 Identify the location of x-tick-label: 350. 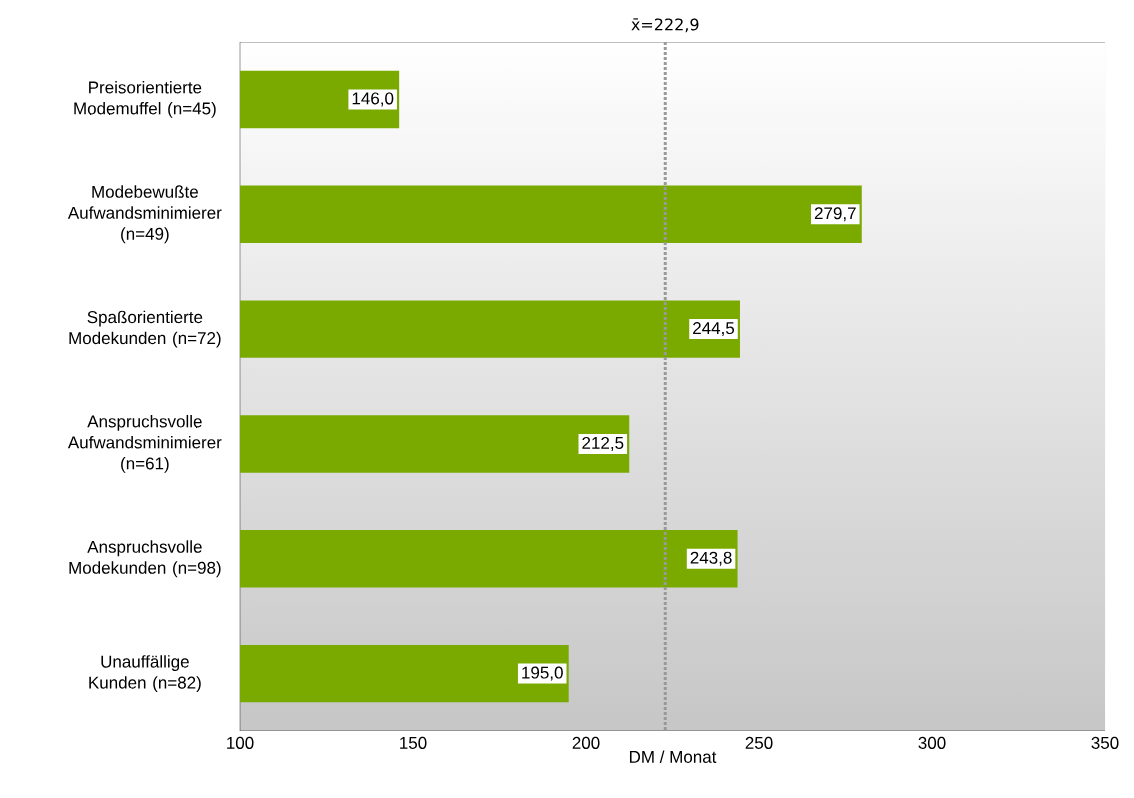
(1105, 742).